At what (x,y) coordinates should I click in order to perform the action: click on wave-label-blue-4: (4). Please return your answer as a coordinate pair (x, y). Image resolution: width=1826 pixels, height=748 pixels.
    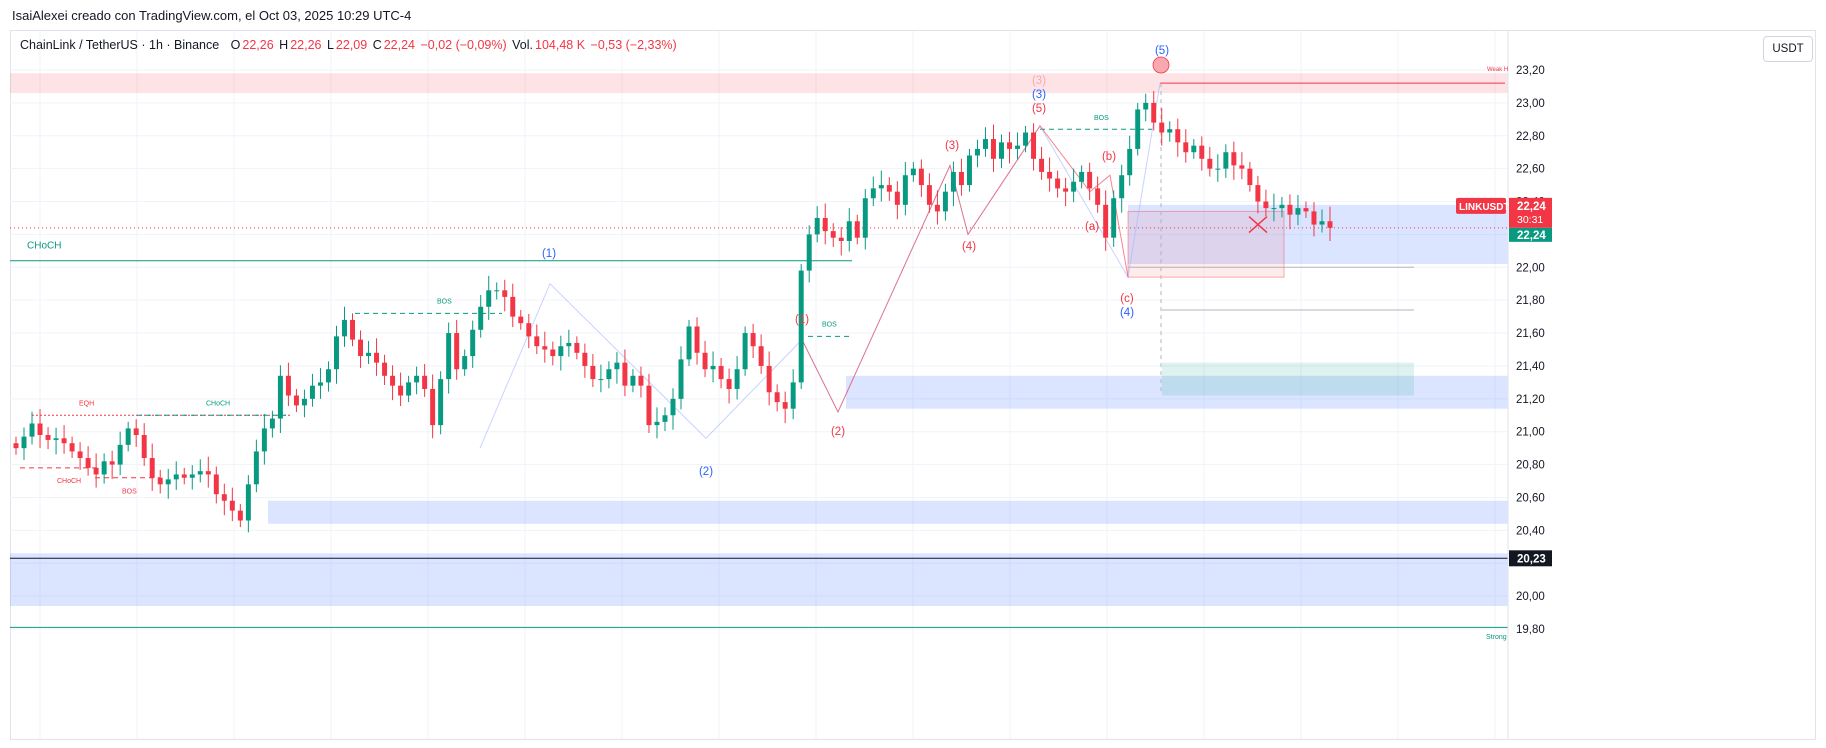
    Looking at the image, I should click on (1127, 313).